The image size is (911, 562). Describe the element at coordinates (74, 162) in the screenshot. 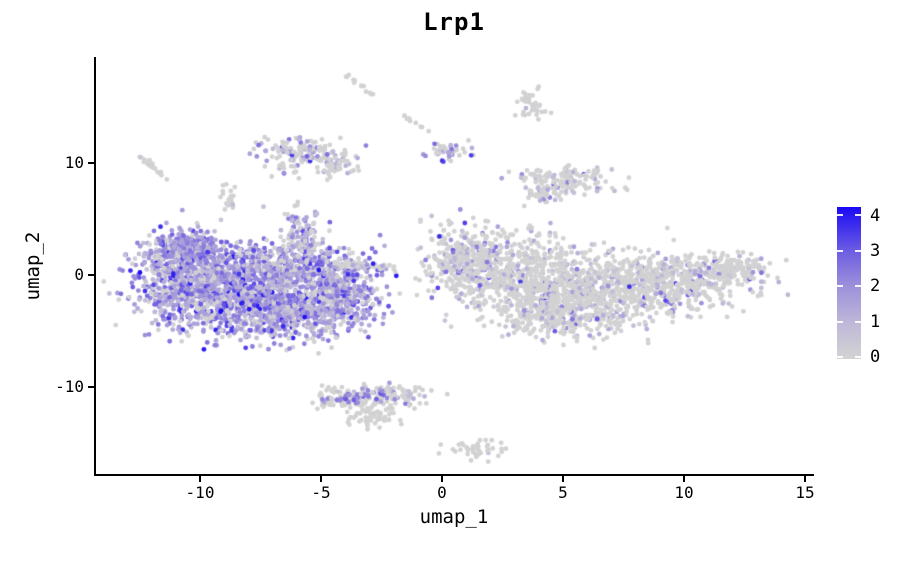

I see `y-tick-label: 10` at that location.